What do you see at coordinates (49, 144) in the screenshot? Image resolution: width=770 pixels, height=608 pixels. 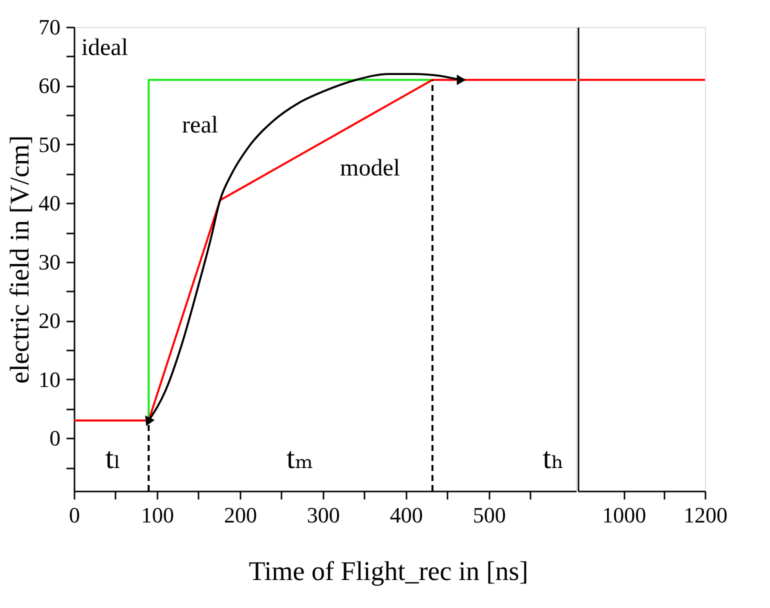 I see `y-tick-label: 50` at bounding box center [49, 144].